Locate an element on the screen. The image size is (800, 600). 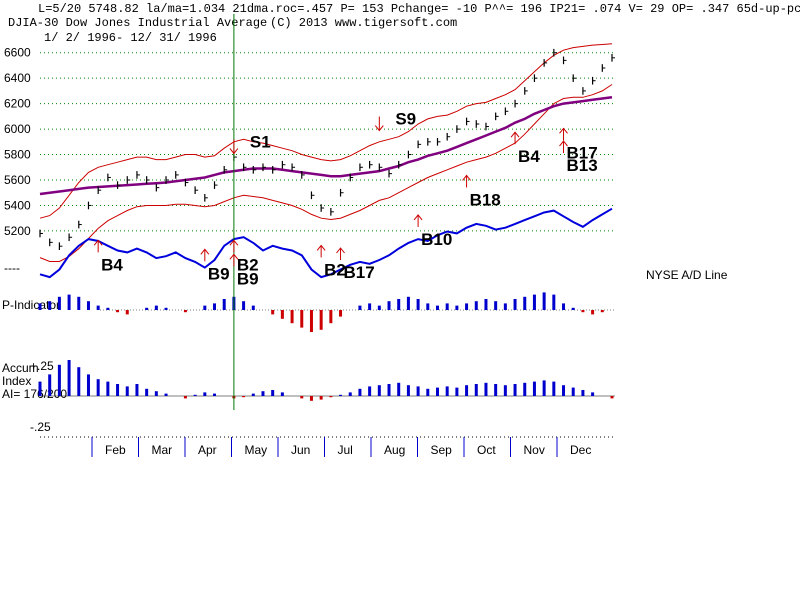
sell-signal-label: S1 is located at coordinates (260, 141).